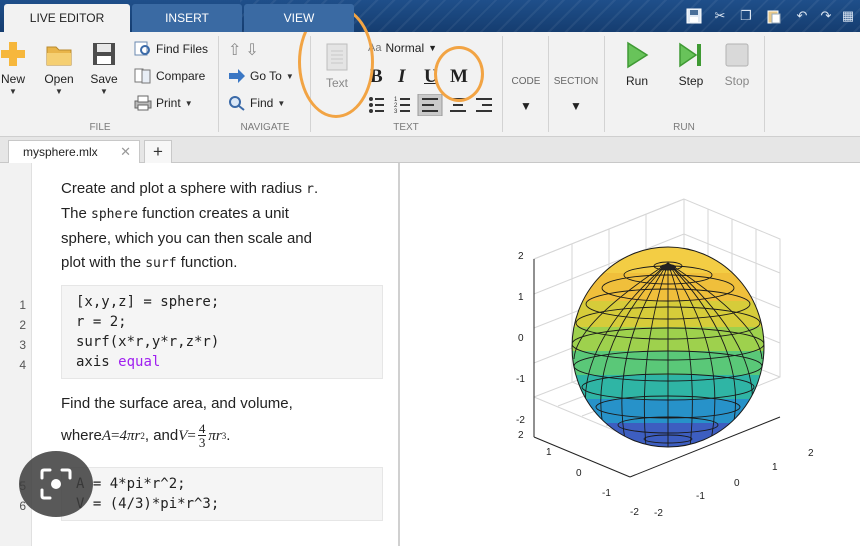 Image resolution: width=860 pixels, height=546 pixels. I want to click on find-button: Find ▼, so click(256, 103).